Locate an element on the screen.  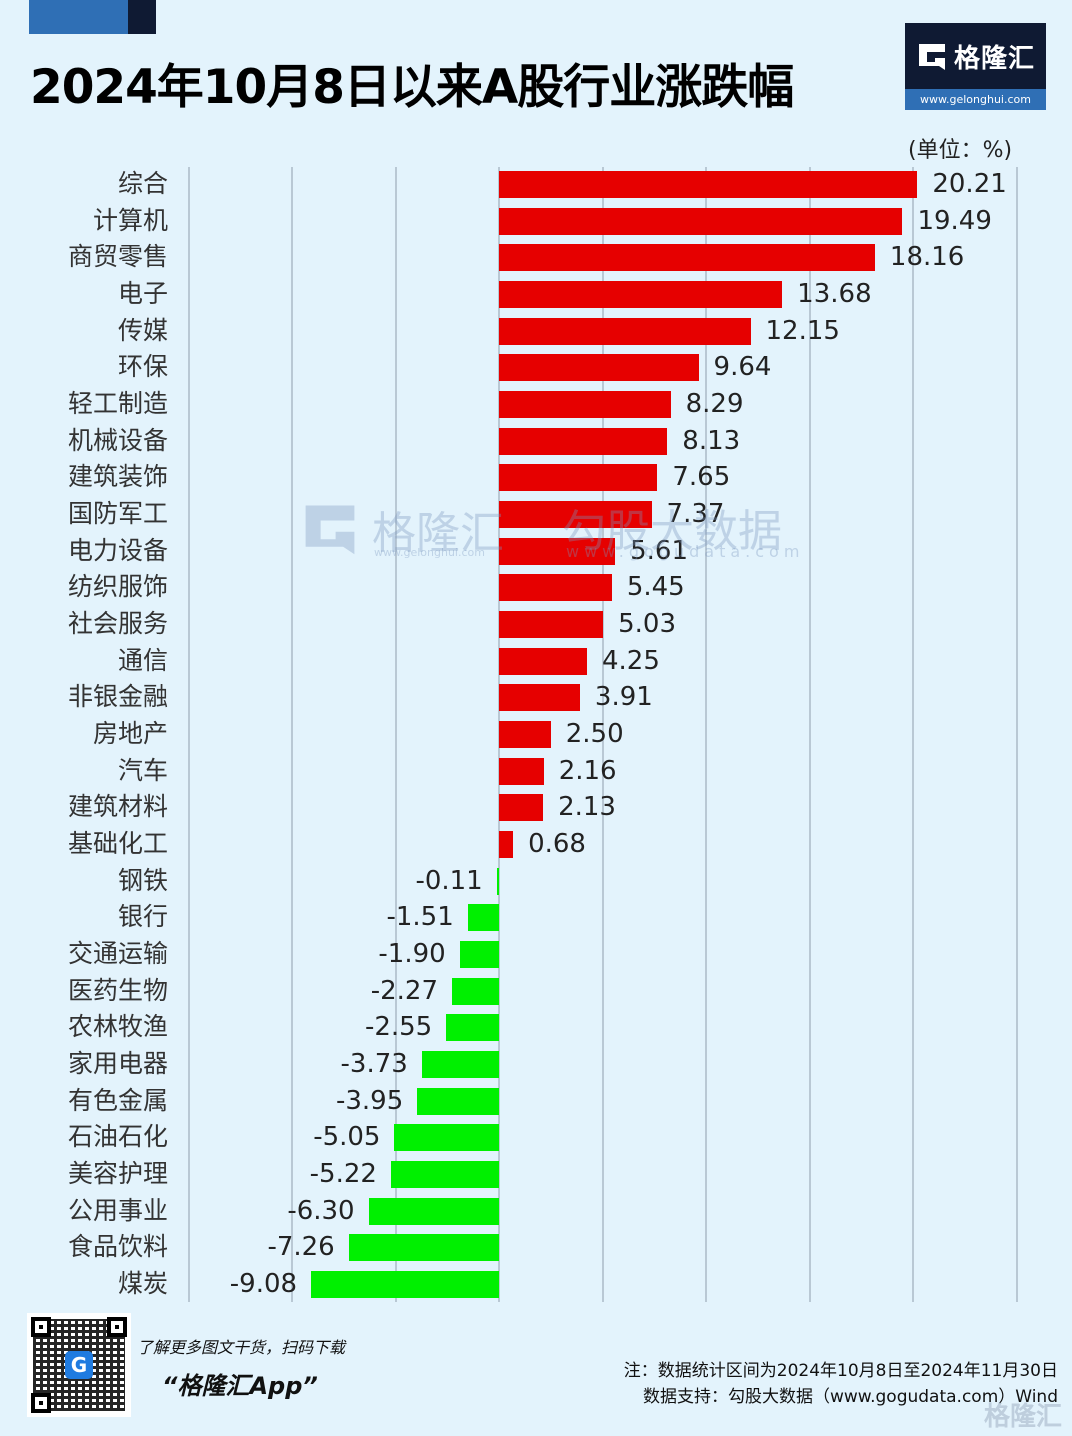
category-label: 非银金融 is located at coordinates (117, 697).